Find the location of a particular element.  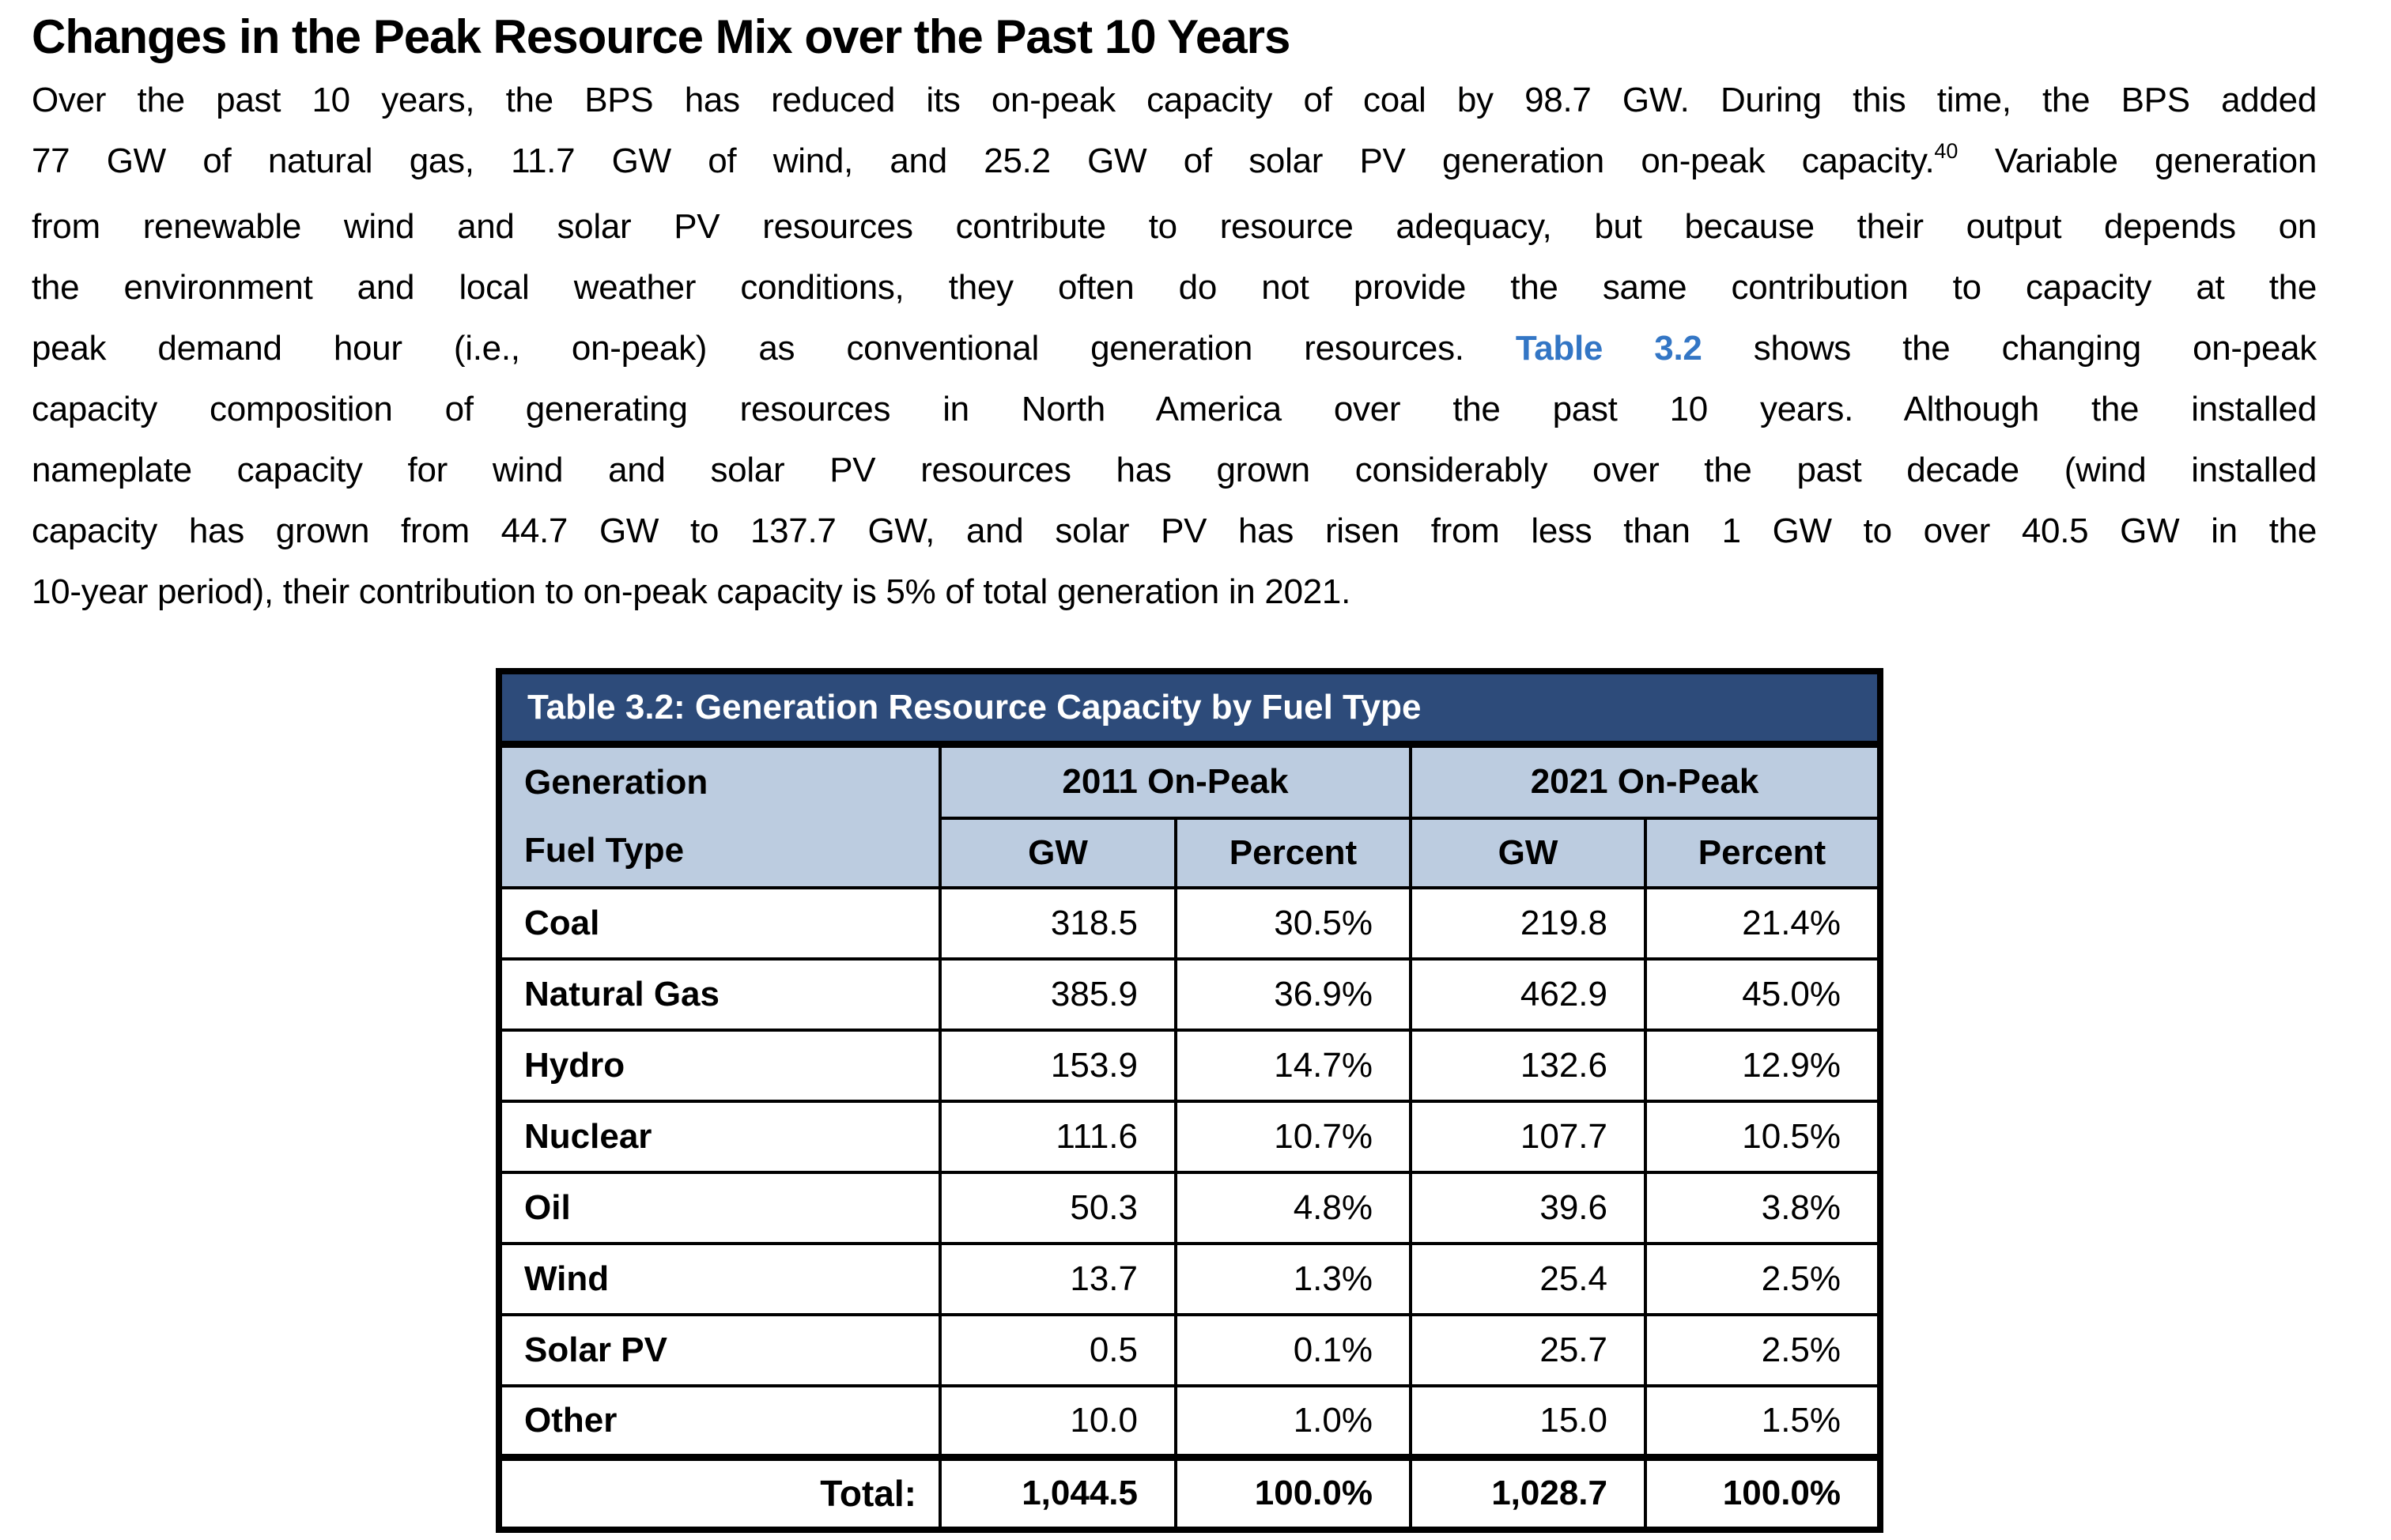

total-label: Total: is located at coordinates (719, 1492).